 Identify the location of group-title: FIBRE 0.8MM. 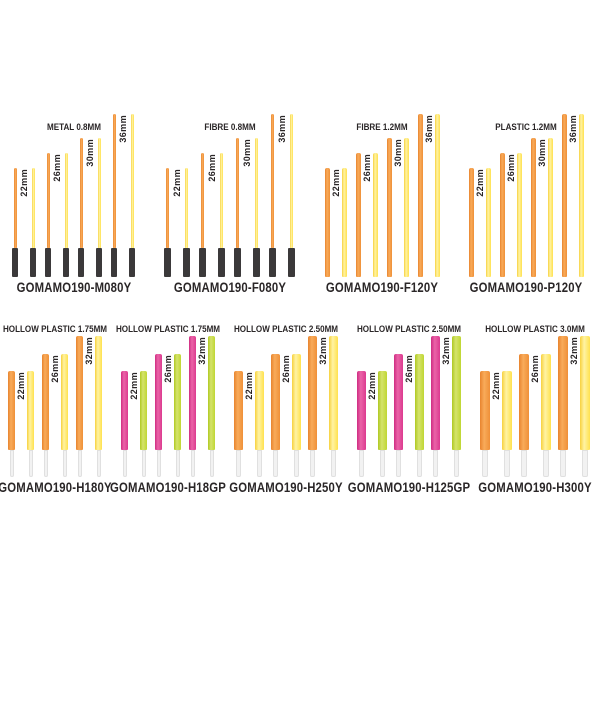
(230, 127).